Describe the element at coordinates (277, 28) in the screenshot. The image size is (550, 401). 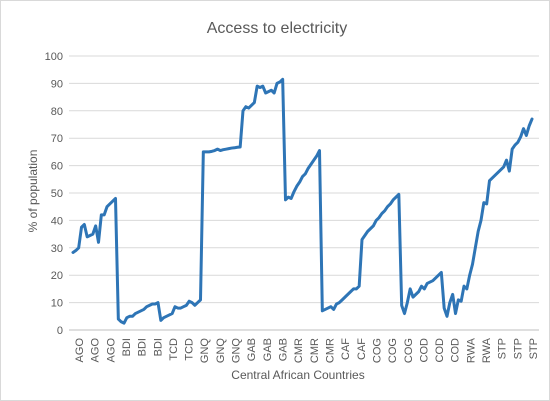
I see `chart-title: Access to electricity` at that location.